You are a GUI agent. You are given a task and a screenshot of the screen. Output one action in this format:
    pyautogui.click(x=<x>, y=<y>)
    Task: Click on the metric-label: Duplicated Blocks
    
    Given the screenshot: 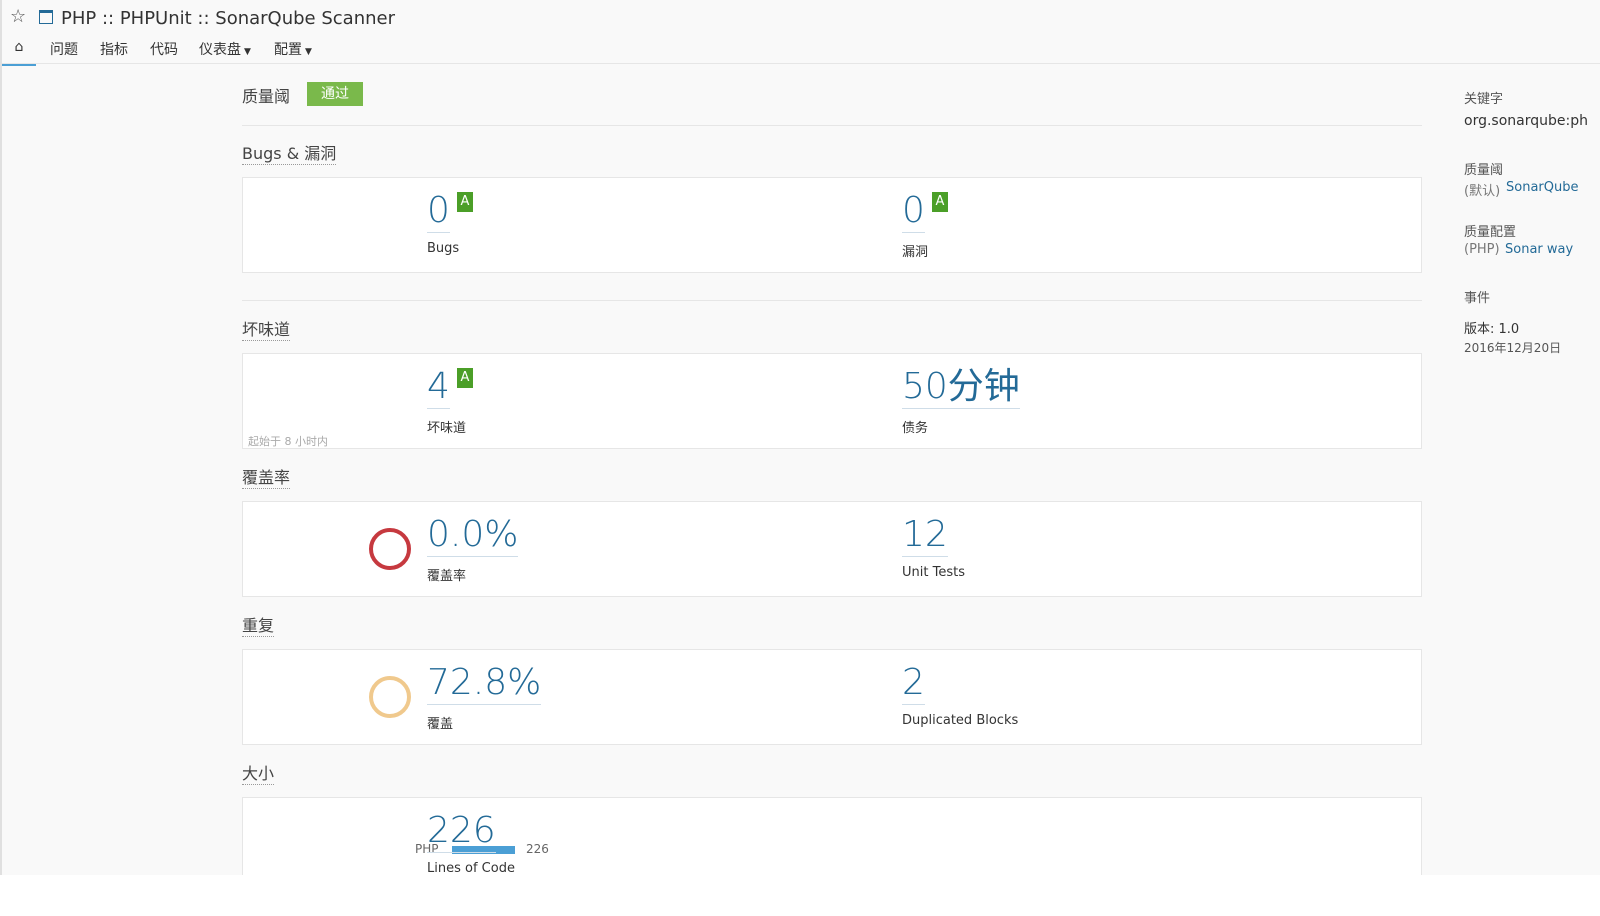 What is the action you would take?
    pyautogui.click(x=960, y=720)
    